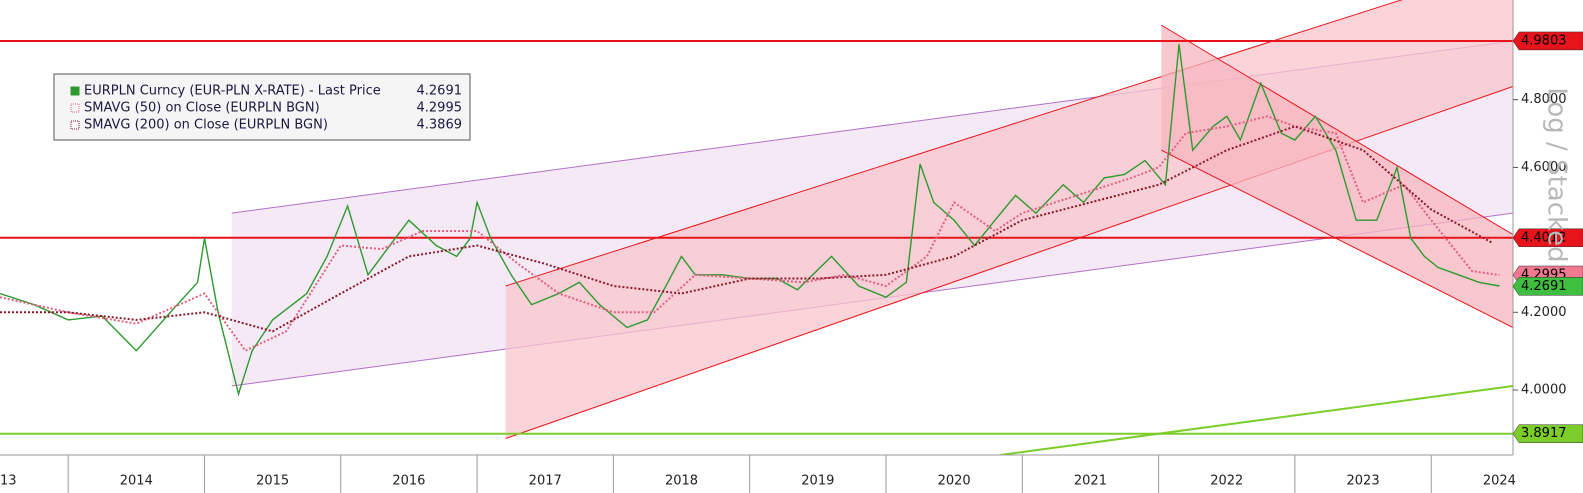  What do you see at coordinates (1544, 237) in the screenshot?
I see `level-label: 4.4012` at bounding box center [1544, 237].